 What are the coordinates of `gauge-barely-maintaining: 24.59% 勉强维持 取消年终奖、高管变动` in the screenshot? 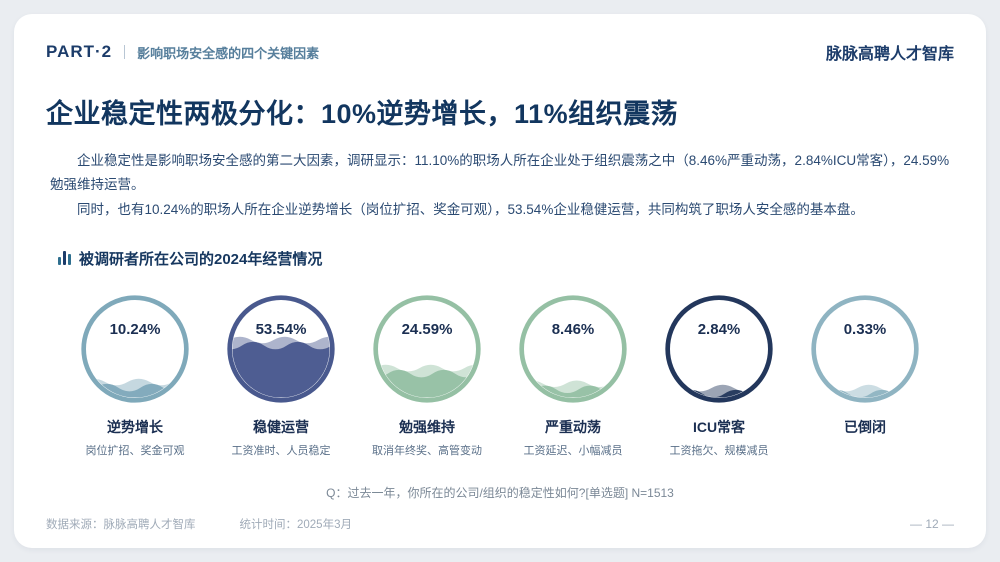 It's located at (427, 375).